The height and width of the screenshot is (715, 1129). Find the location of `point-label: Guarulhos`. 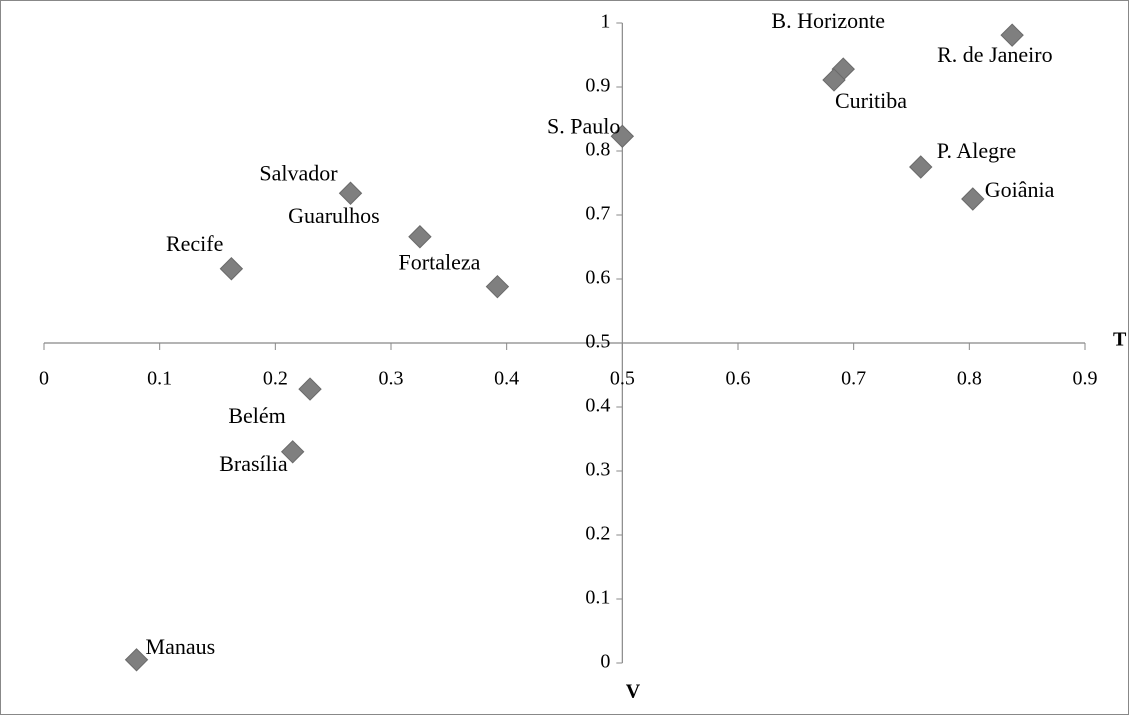

point-label: Guarulhos is located at coordinates (334, 215).